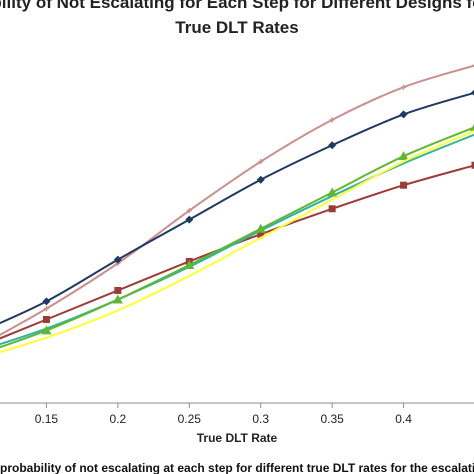 Image resolution: width=474 pixels, height=474 pixels. What do you see at coordinates (403, 419) in the screenshot?
I see `x-tick-label: 0.4` at bounding box center [403, 419].